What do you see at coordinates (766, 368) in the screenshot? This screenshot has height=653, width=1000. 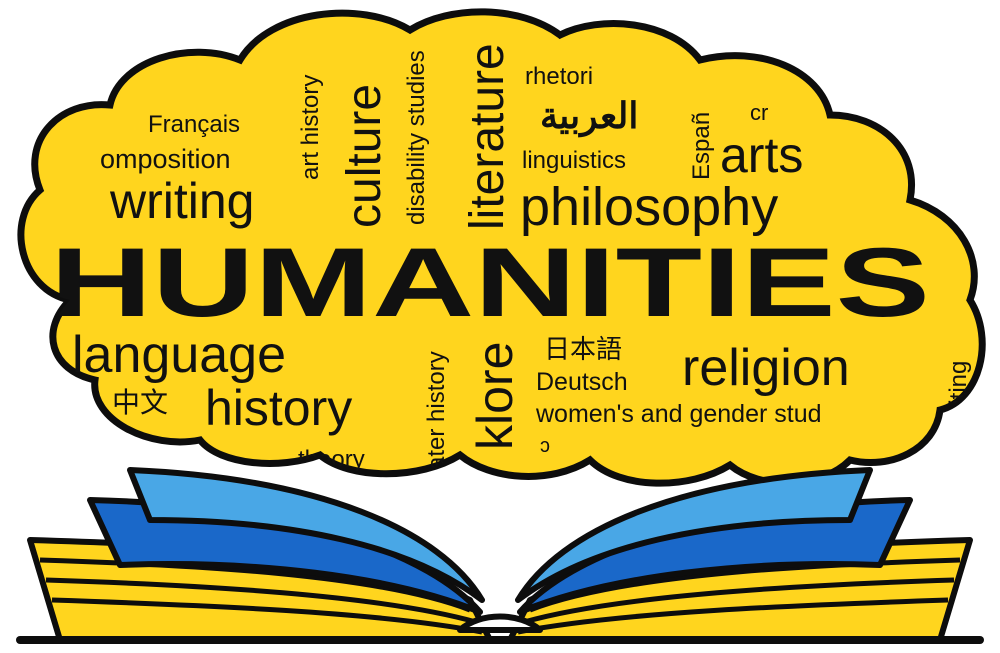 I see `word-religion: religion` at bounding box center [766, 368].